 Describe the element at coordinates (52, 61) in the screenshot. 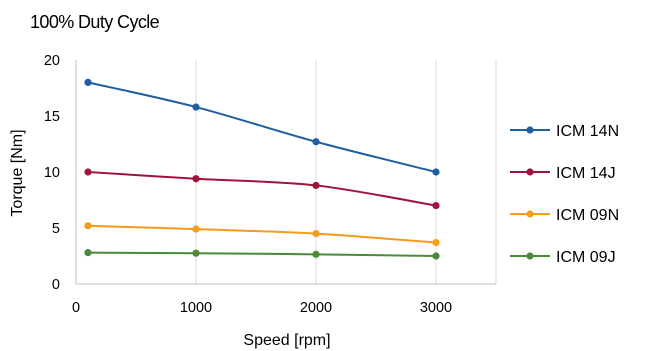

I see `y-tick-label: 20` at that location.